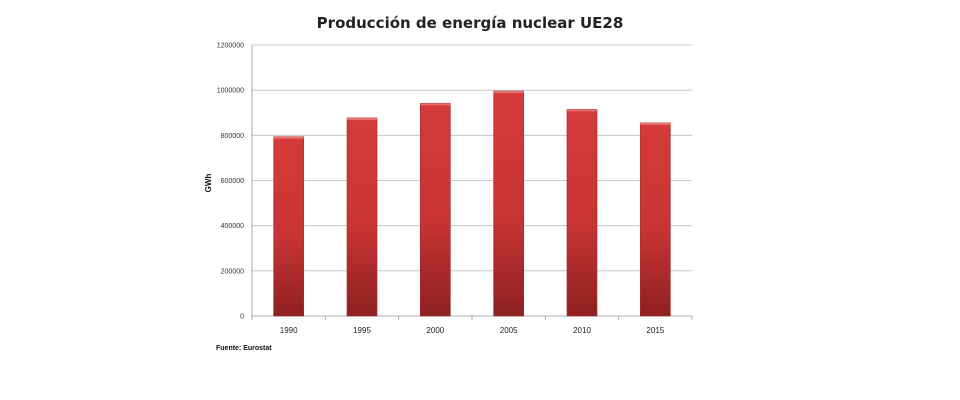  I want to click on y-tick-label: 200000, so click(232, 271).